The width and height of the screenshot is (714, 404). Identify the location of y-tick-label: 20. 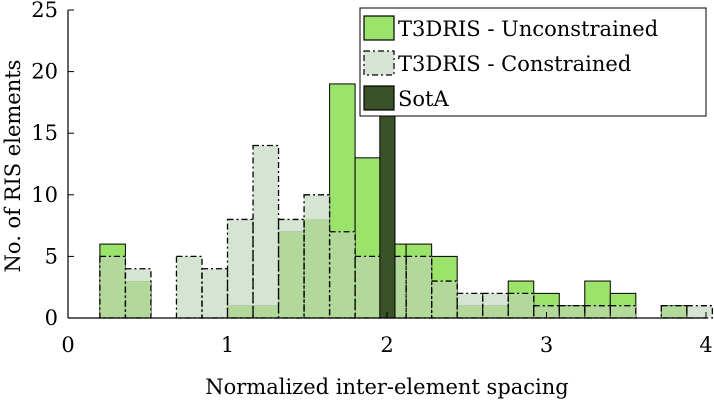
(44, 72).